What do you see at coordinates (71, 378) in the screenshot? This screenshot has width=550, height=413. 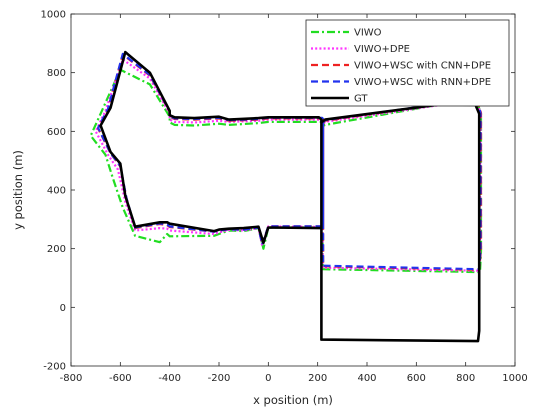 I see `x-tick-label: -800` at bounding box center [71, 378].